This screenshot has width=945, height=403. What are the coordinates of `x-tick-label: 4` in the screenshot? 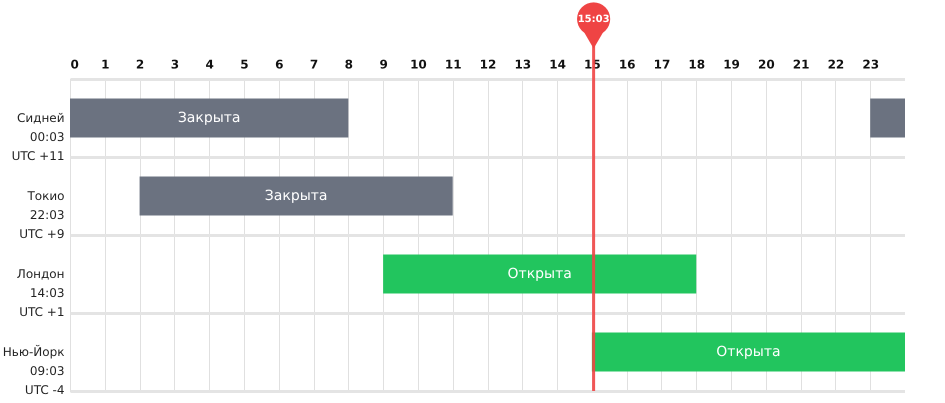 It's located at (209, 65).